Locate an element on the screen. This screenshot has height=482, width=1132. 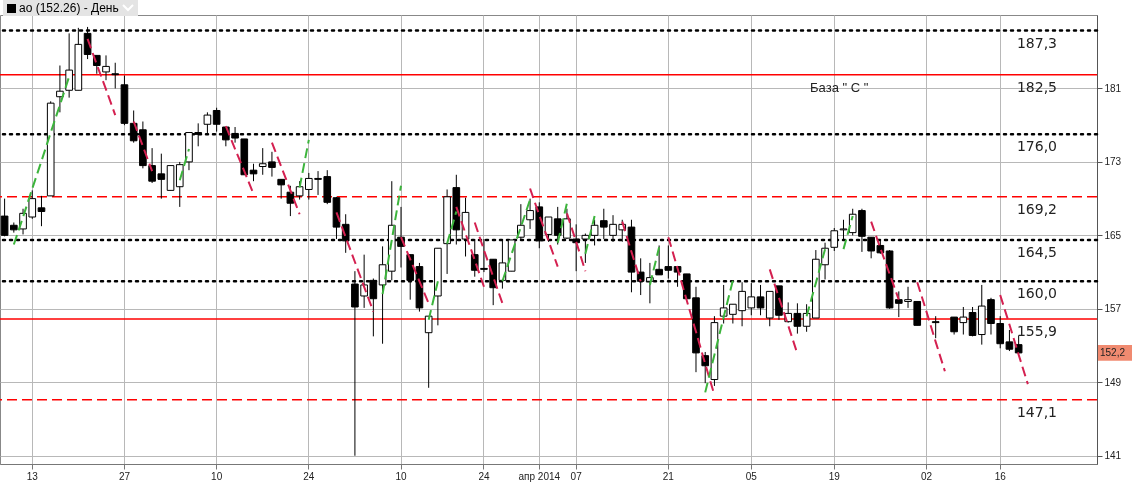
x-tick-label: 16 is located at coordinates (1000, 476).